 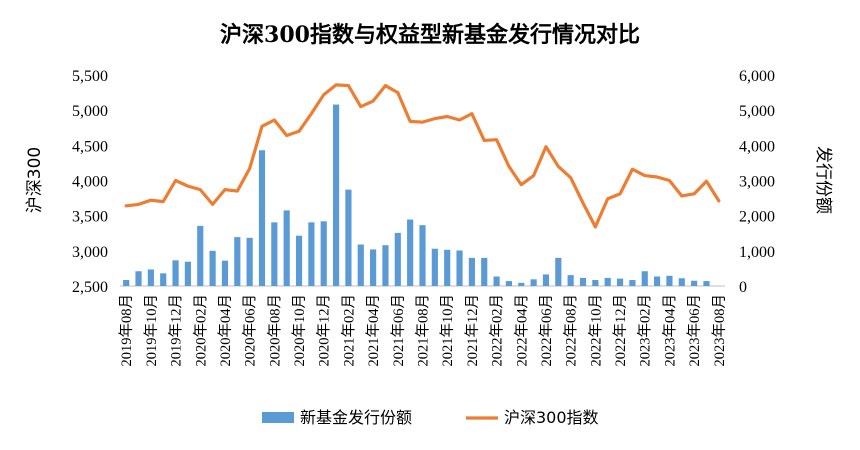 I want to click on chart-title: 沪深300指数与权益型新基金发行情况对比, so click(x=430, y=35).